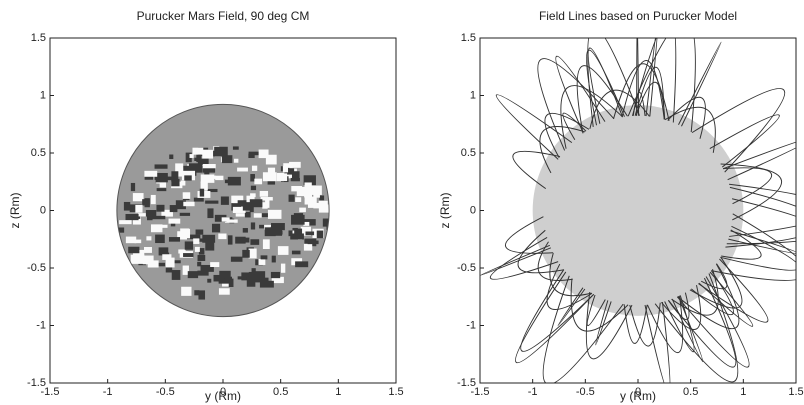  Describe the element at coordinates (468, 153) in the screenshot. I see `y-tick-label: 0.5` at that location.